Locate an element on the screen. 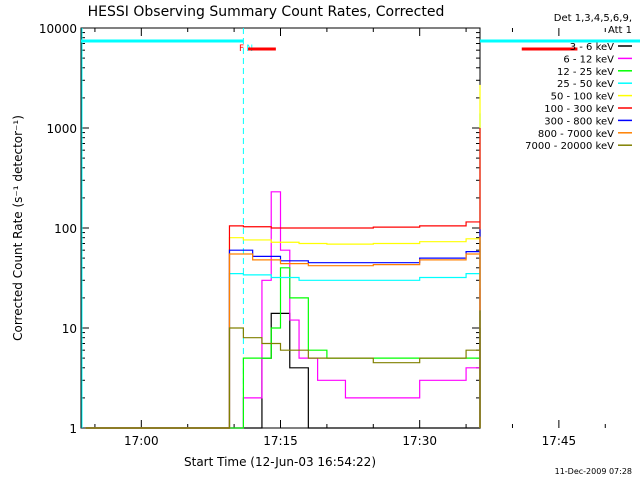  y-axis-tick-labels: 1 10 100 1000 10000 is located at coordinates (58, 229).